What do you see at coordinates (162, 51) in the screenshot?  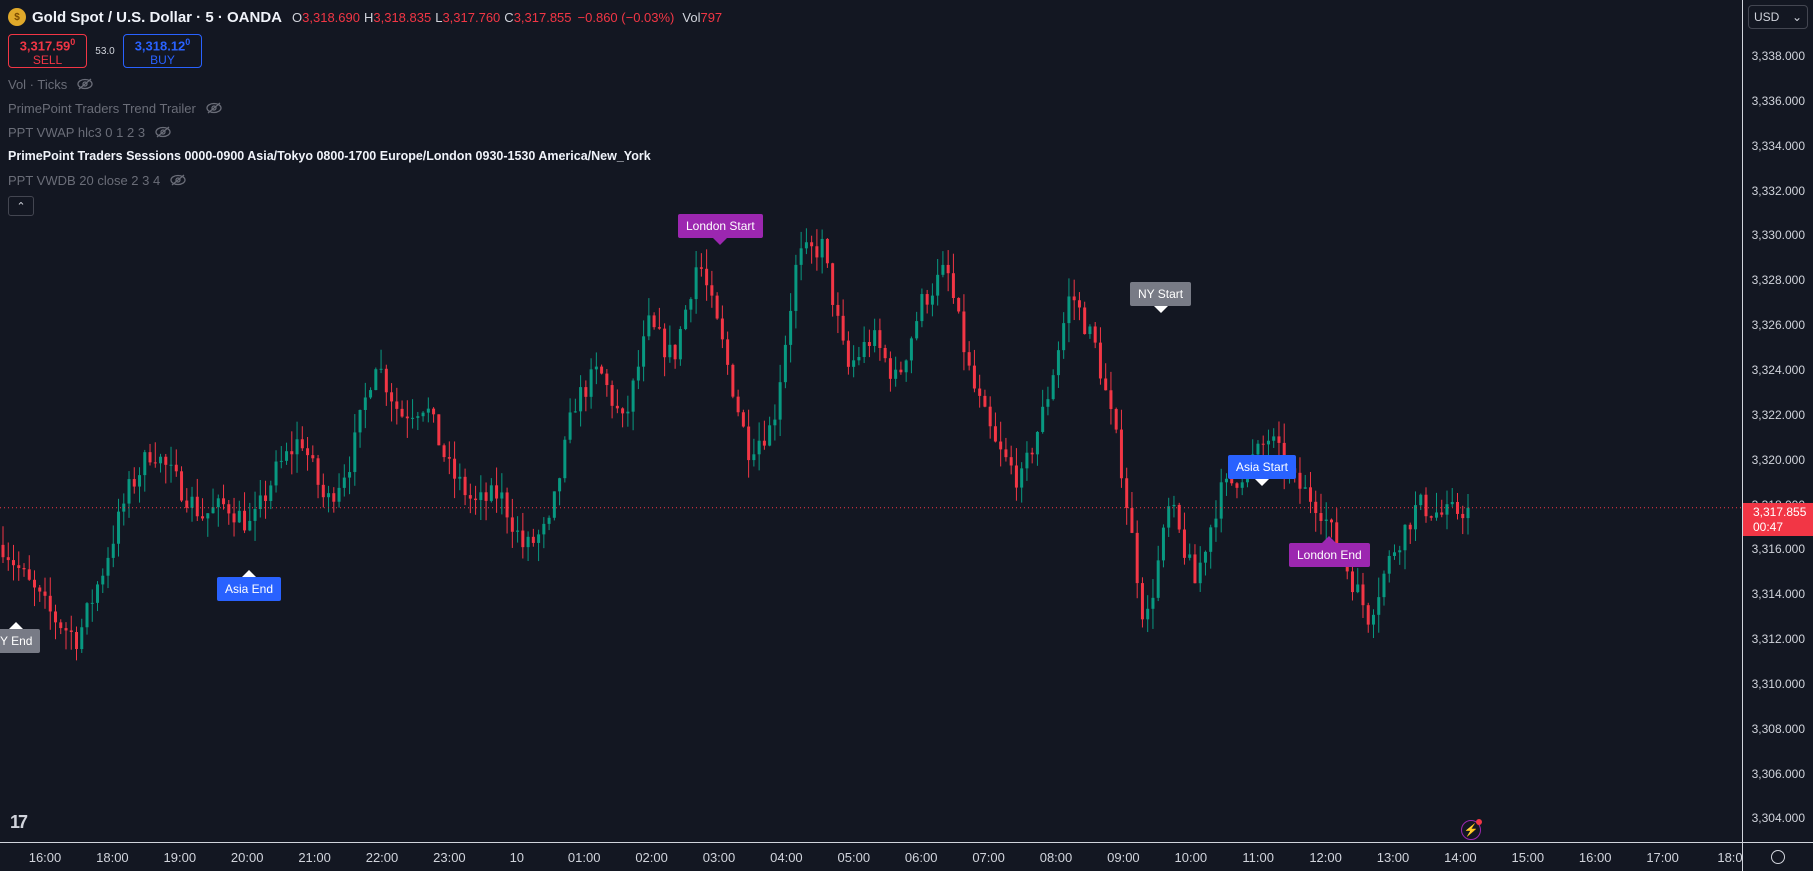 I see `buy-button: 3,318.120 BUY` at bounding box center [162, 51].